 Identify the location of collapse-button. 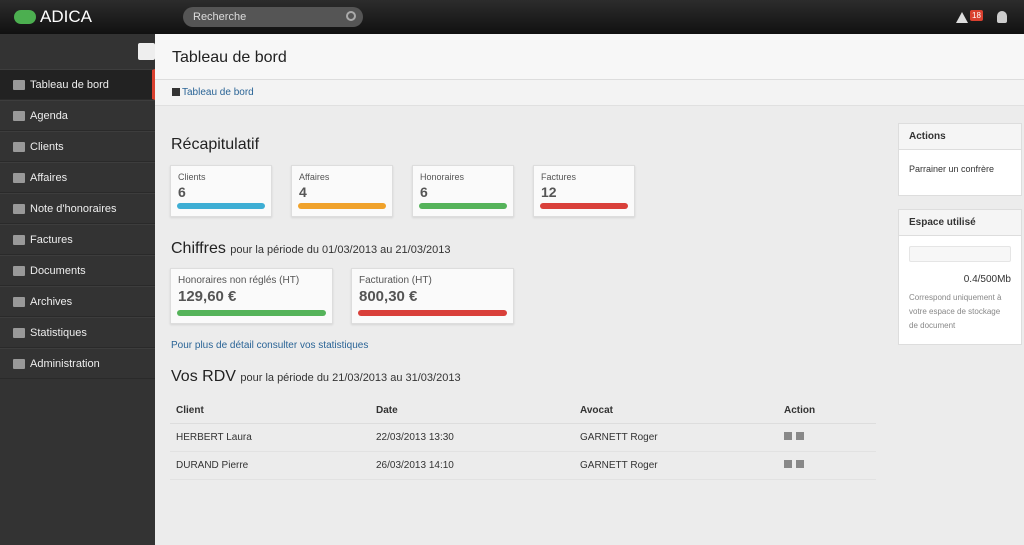
(146, 51).